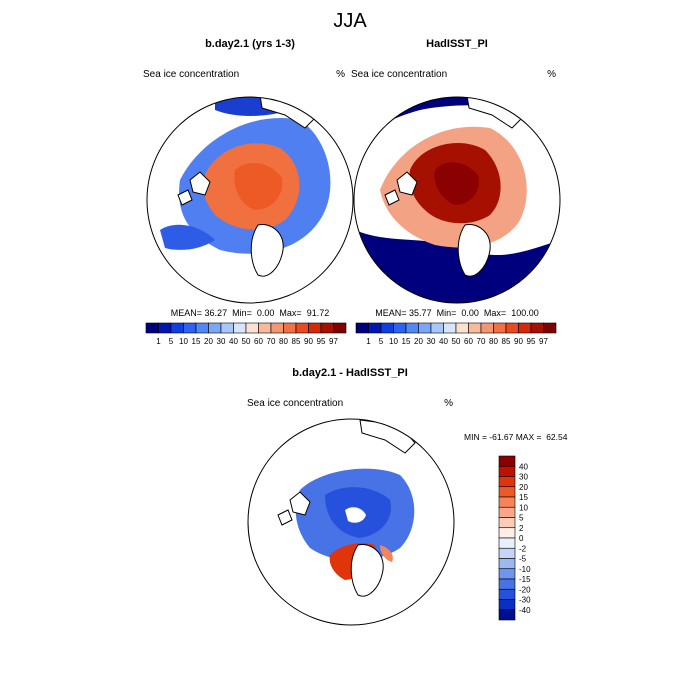 This screenshot has height=700, width=700. What do you see at coordinates (518, 341) in the screenshot?
I see `obs-colorbar-tick-label: 90` at bounding box center [518, 341].